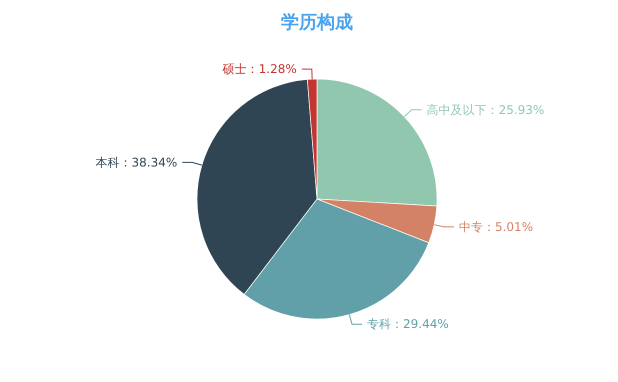  Describe the element at coordinates (470, 227) in the screenshot. I see `slice-label: 中专` at that location.